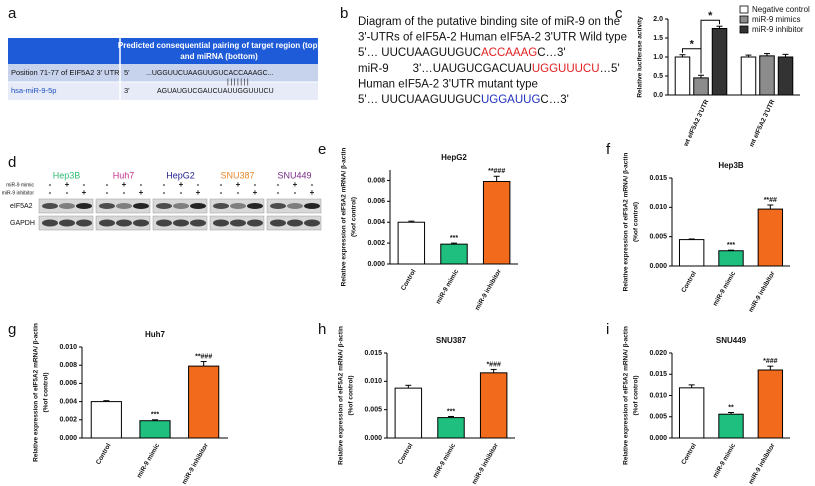 The width and height of the screenshot is (815, 486). Describe the element at coordinates (607, 329) in the screenshot. I see `panel-letter: i` at that location.